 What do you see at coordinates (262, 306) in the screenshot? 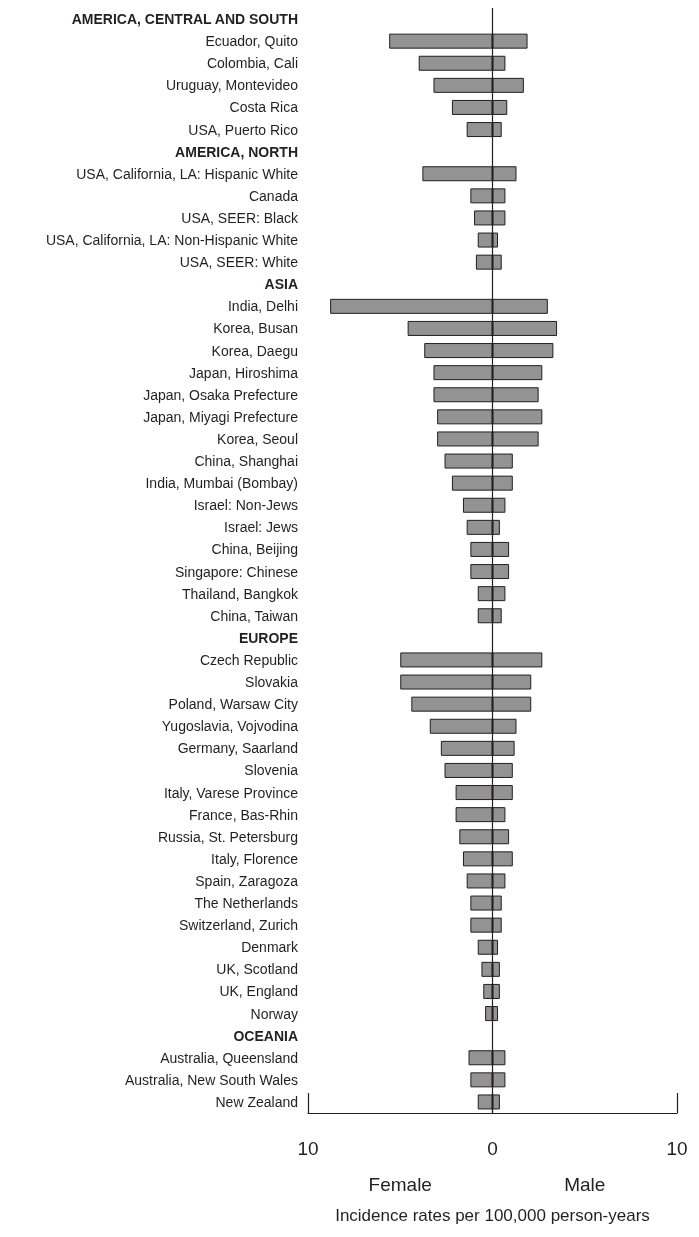
I see `y-tick-label: India, Delhi` at bounding box center [262, 306].